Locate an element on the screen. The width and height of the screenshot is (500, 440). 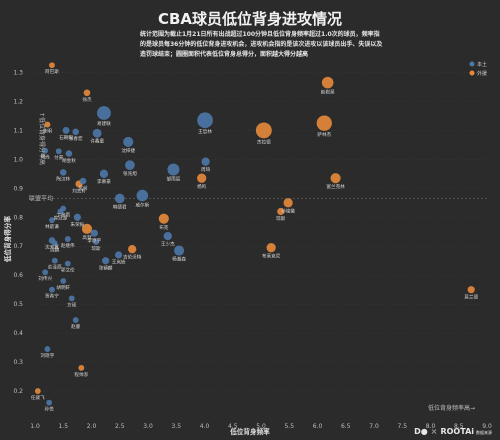
chart-title: CBA球员低位背身进攻情况 is located at coordinates (250, 19).